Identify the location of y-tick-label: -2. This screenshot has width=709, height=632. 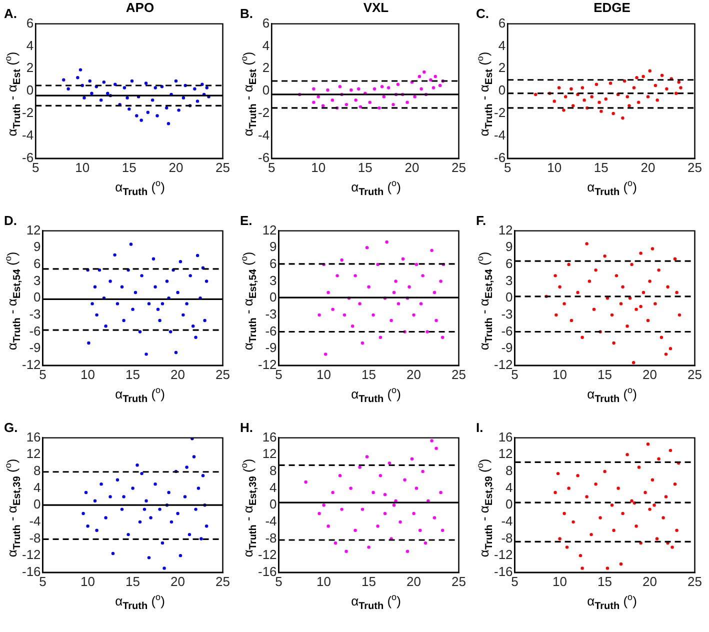
(500, 112).